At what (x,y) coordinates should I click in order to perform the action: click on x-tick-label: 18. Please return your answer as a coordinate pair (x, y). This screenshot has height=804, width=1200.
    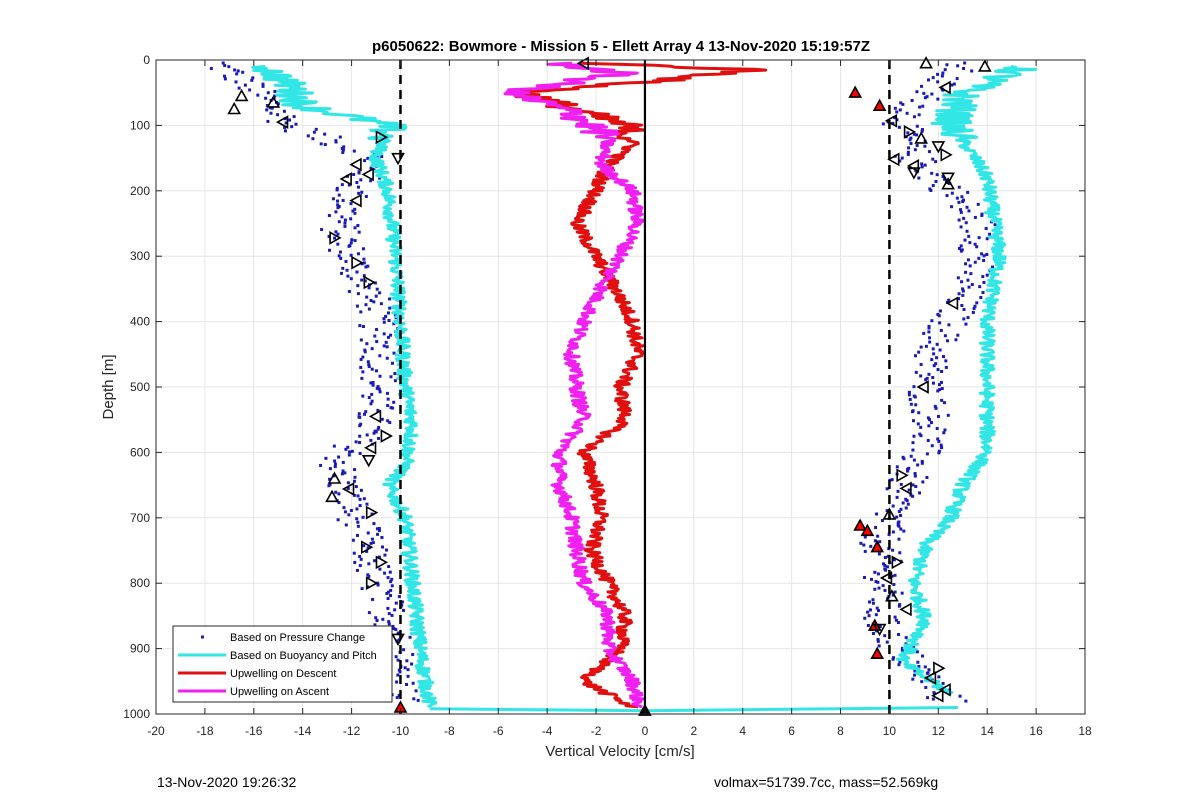
    Looking at the image, I should click on (1085, 731).